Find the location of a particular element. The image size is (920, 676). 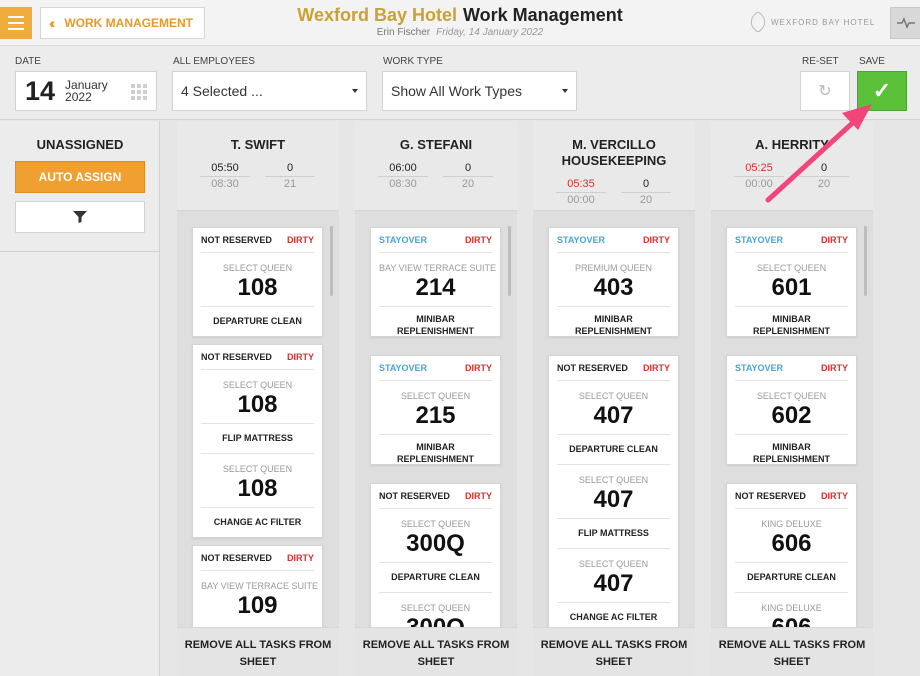

task-item: SELECT QUEEN 108 FLIP MATTRESS is located at coordinates (257, 411).